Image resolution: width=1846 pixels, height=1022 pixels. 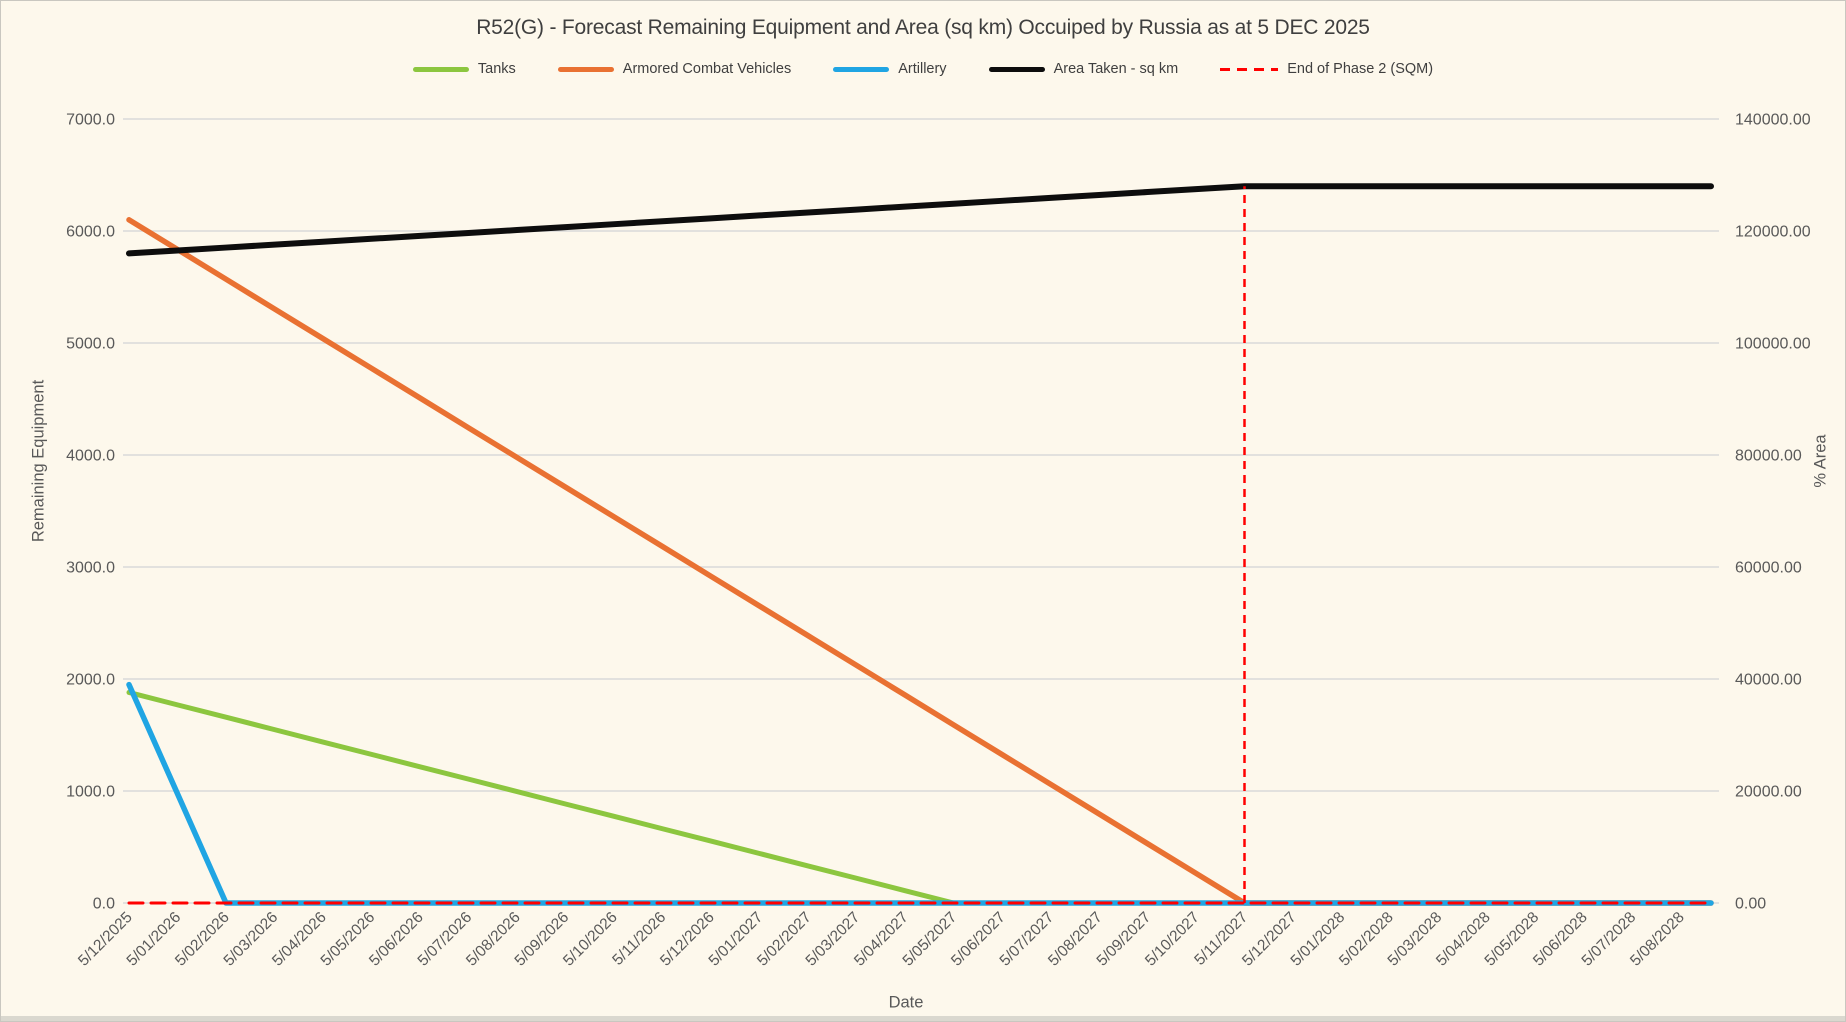 I want to click on y-right-tick-label: 20000.00, so click(x=1768, y=792).